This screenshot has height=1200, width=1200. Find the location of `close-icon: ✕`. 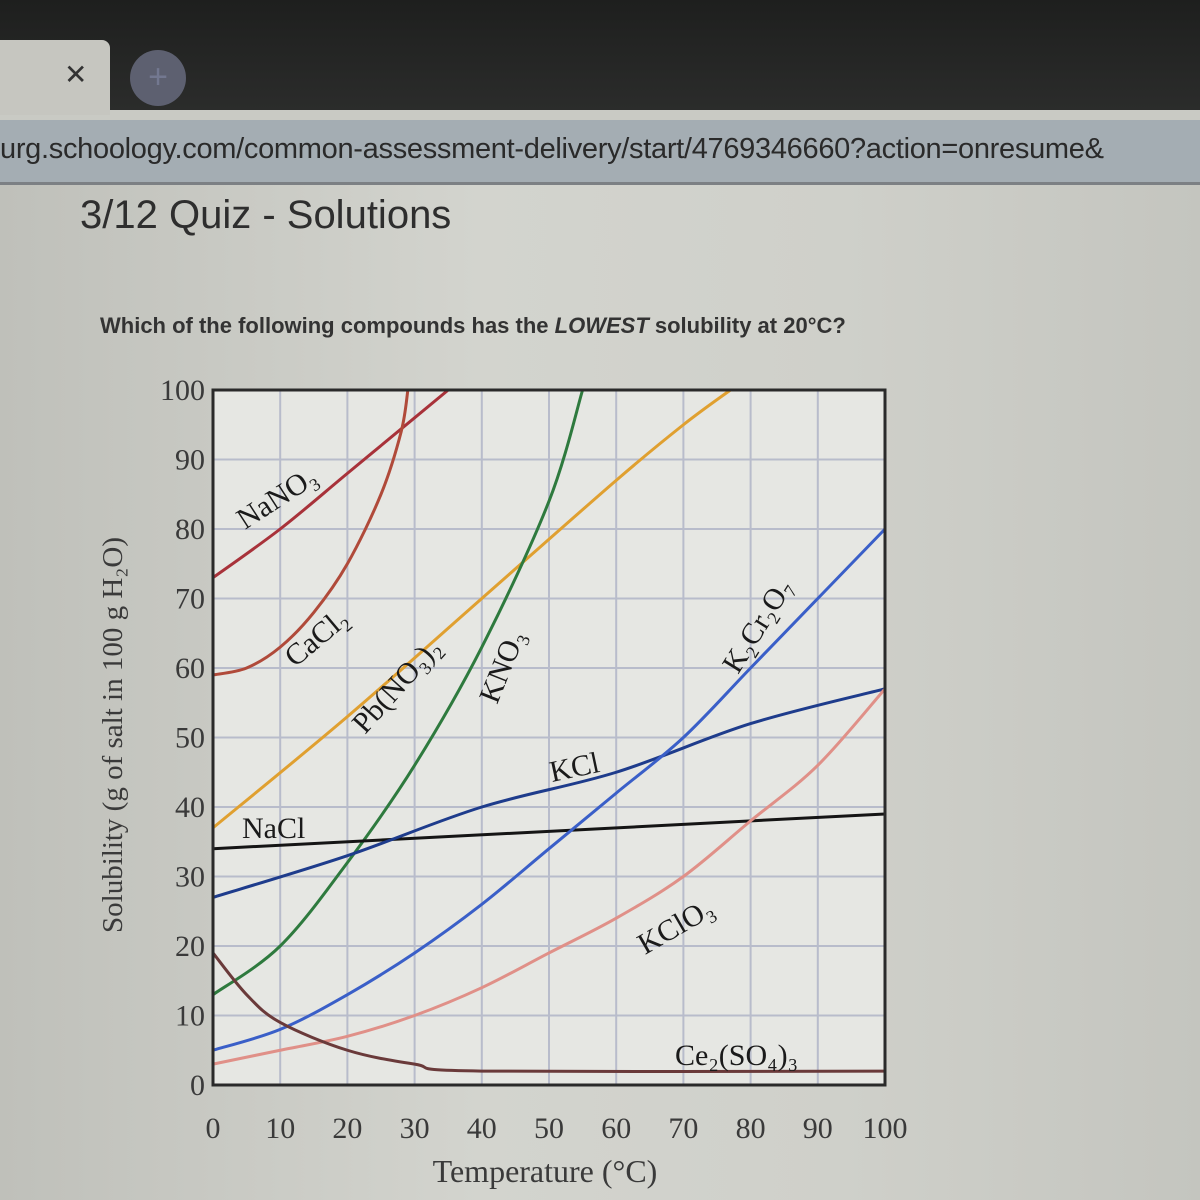

close-icon: ✕ is located at coordinates (76, 74).